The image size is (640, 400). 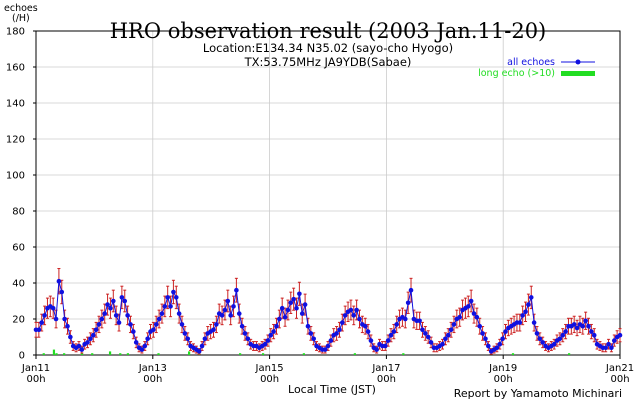 What do you see at coordinates (21, 8) in the screenshot?
I see `y-axis-label-line1: echoes` at bounding box center [21, 8].